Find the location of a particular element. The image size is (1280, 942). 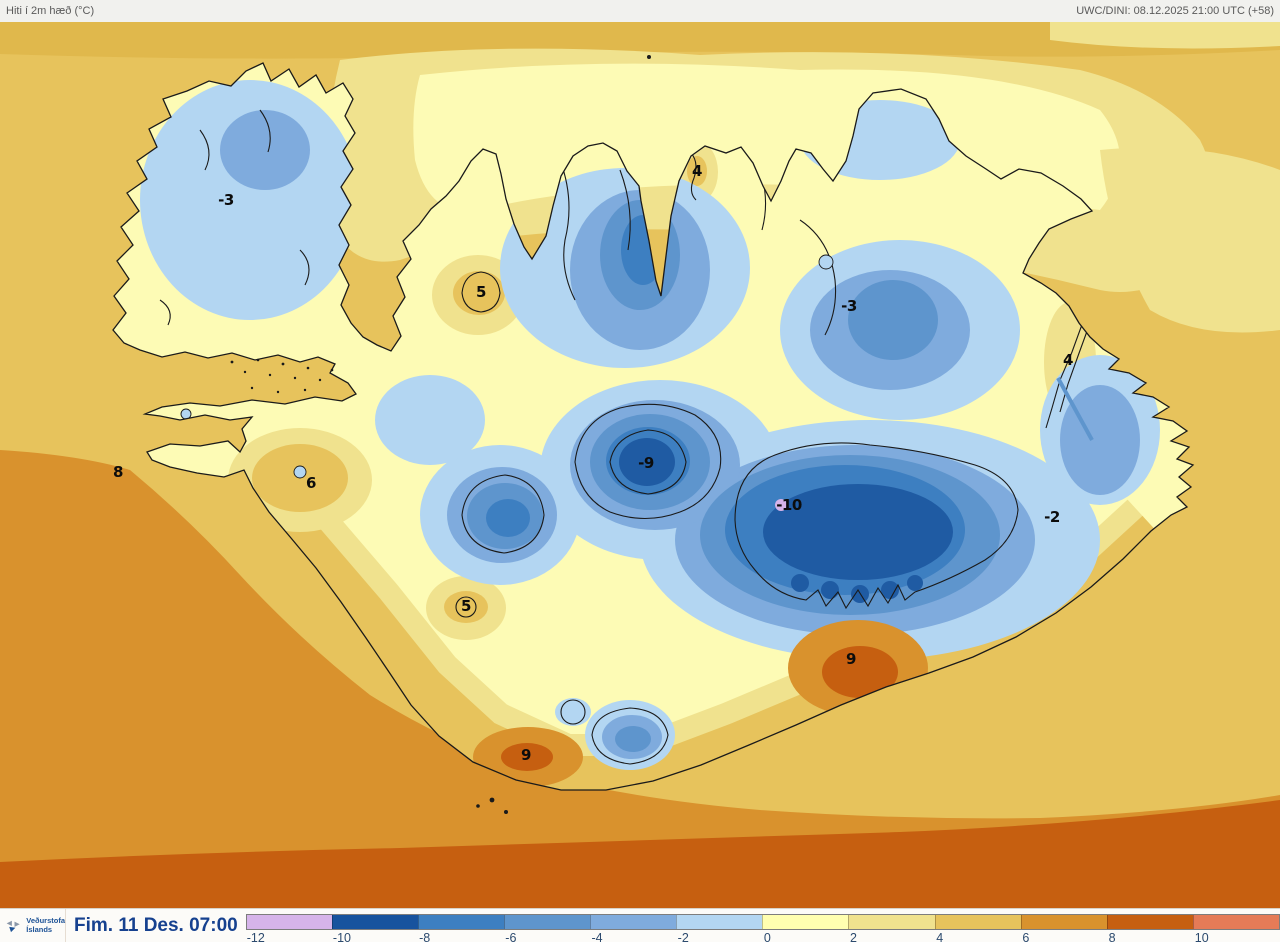

vedurstofa-logo-icon is located at coordinates (13, 926).